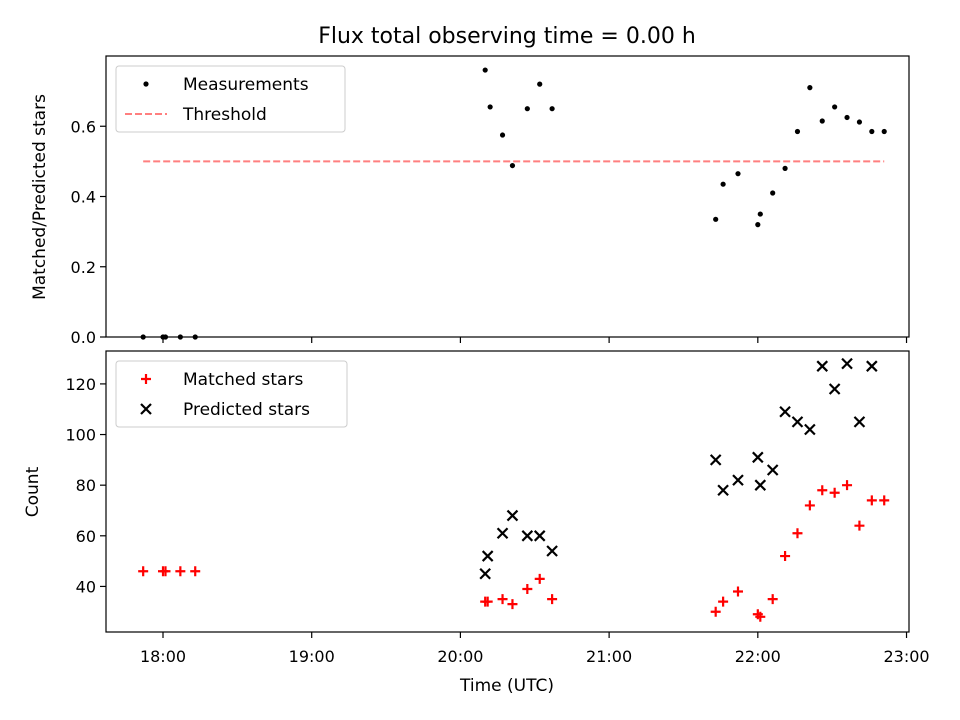 Image resolution: width=960 pixels, height=720 pixels. I want to click on top-y-axis-label: Matched/Predicted stars, so click(40, 197).